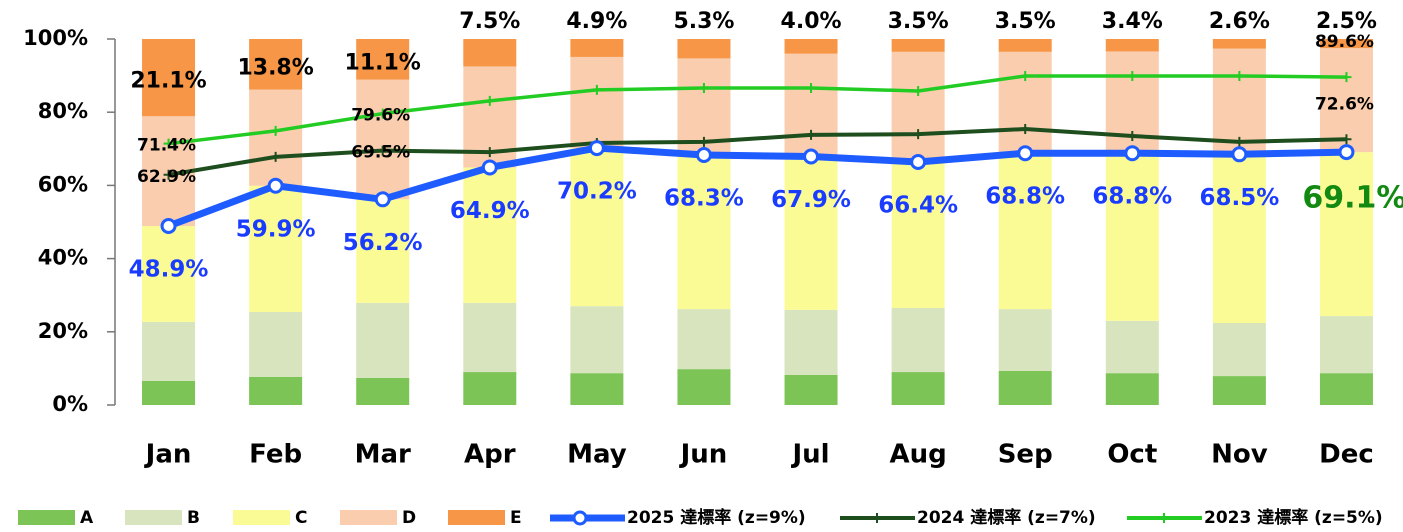 The width and height of the screenshot is (1403, 532). Describe the element at coordinates (716, 517) in the screenshot. I see `legend-label: 2025 達標率 (z=9%)` at that location.